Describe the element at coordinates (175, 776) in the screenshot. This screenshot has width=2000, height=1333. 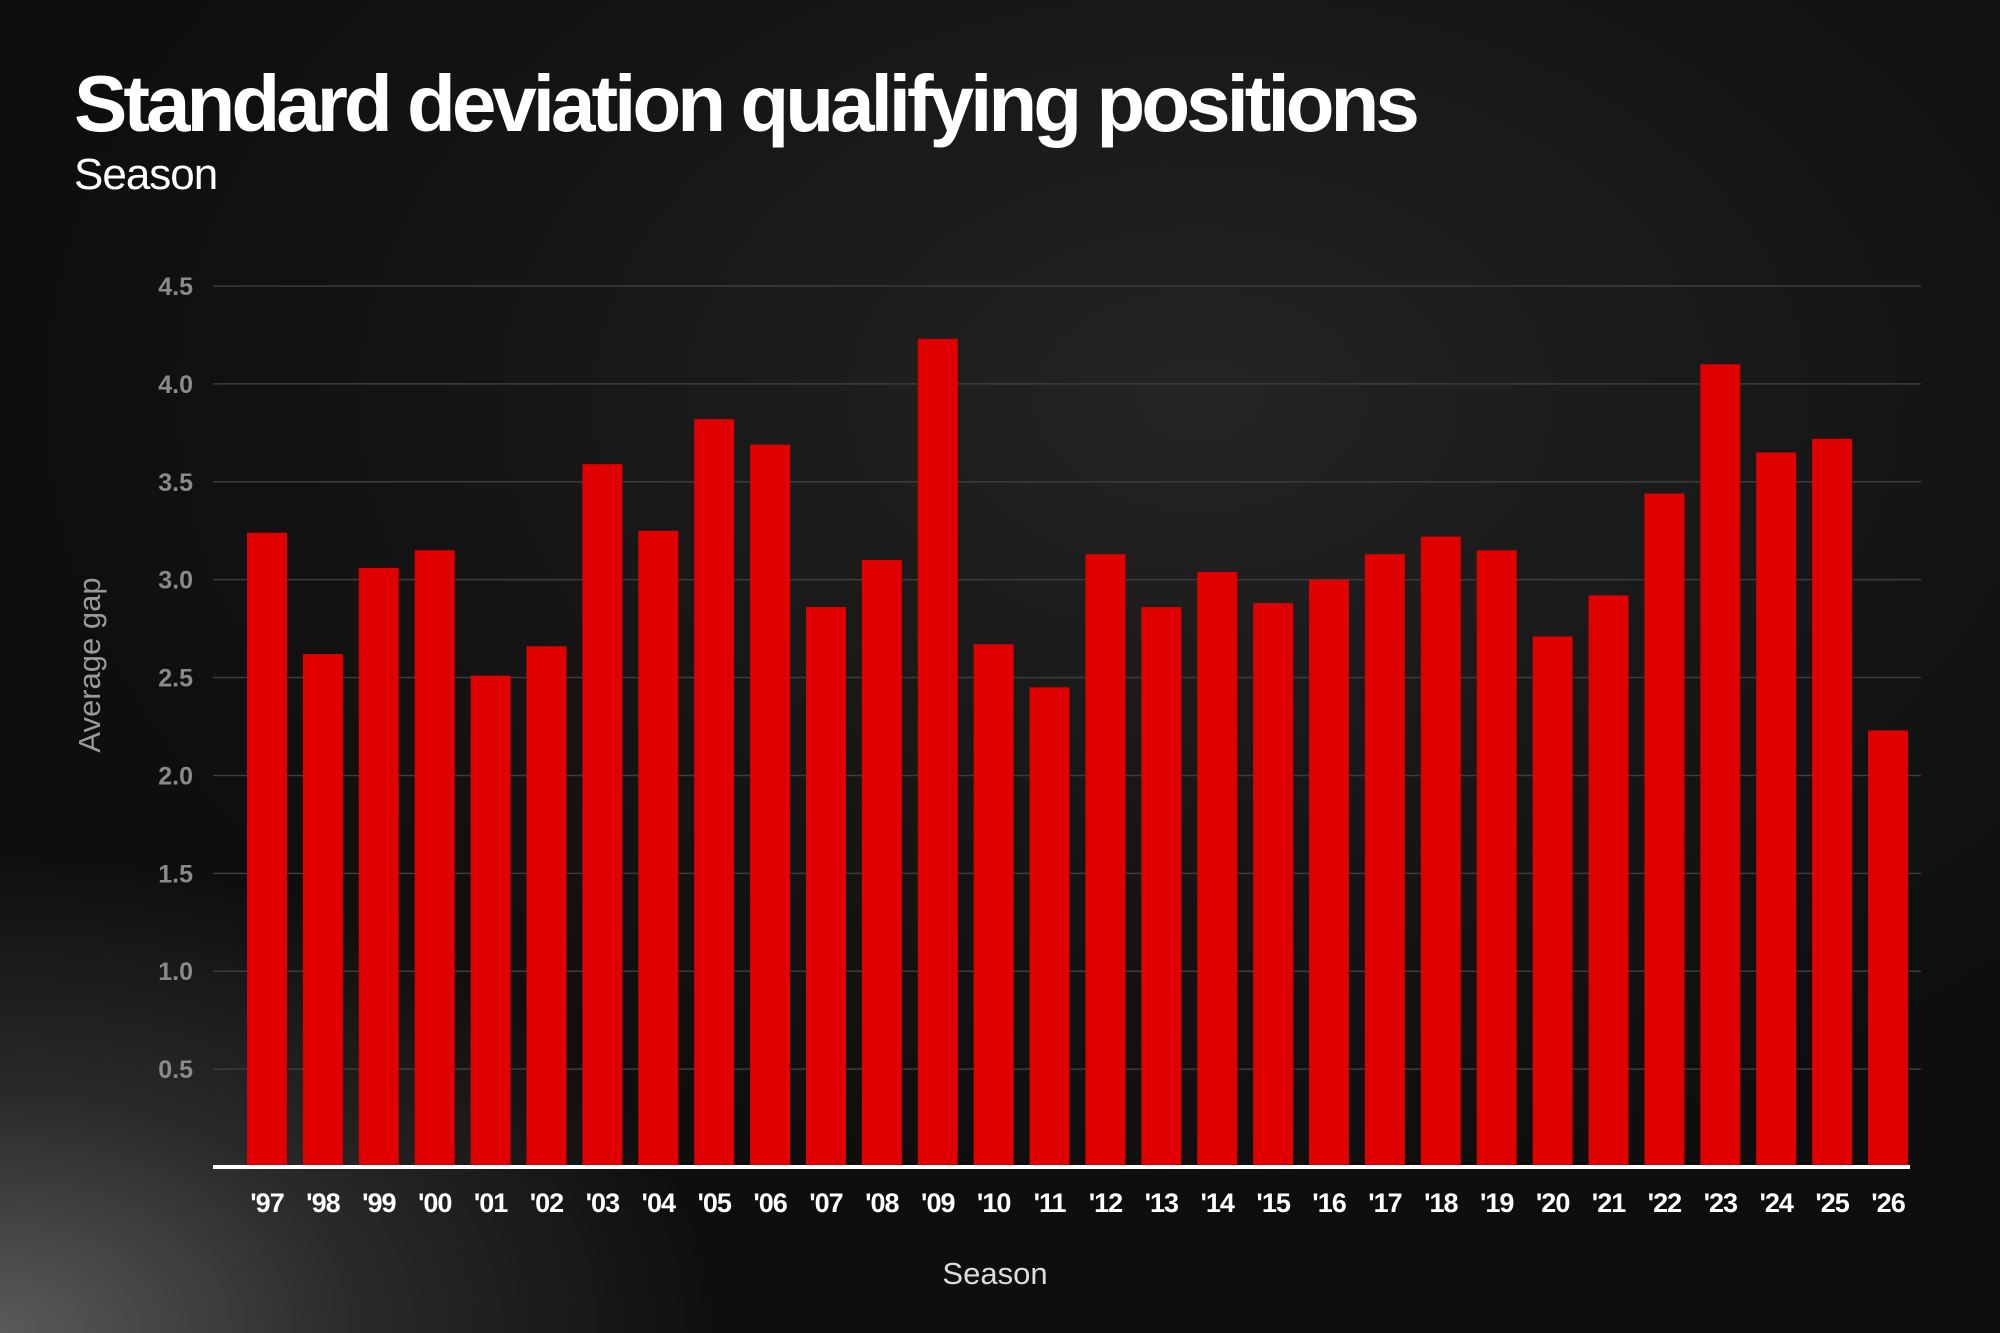
I see `y-tick-label: 2.0` at that location.